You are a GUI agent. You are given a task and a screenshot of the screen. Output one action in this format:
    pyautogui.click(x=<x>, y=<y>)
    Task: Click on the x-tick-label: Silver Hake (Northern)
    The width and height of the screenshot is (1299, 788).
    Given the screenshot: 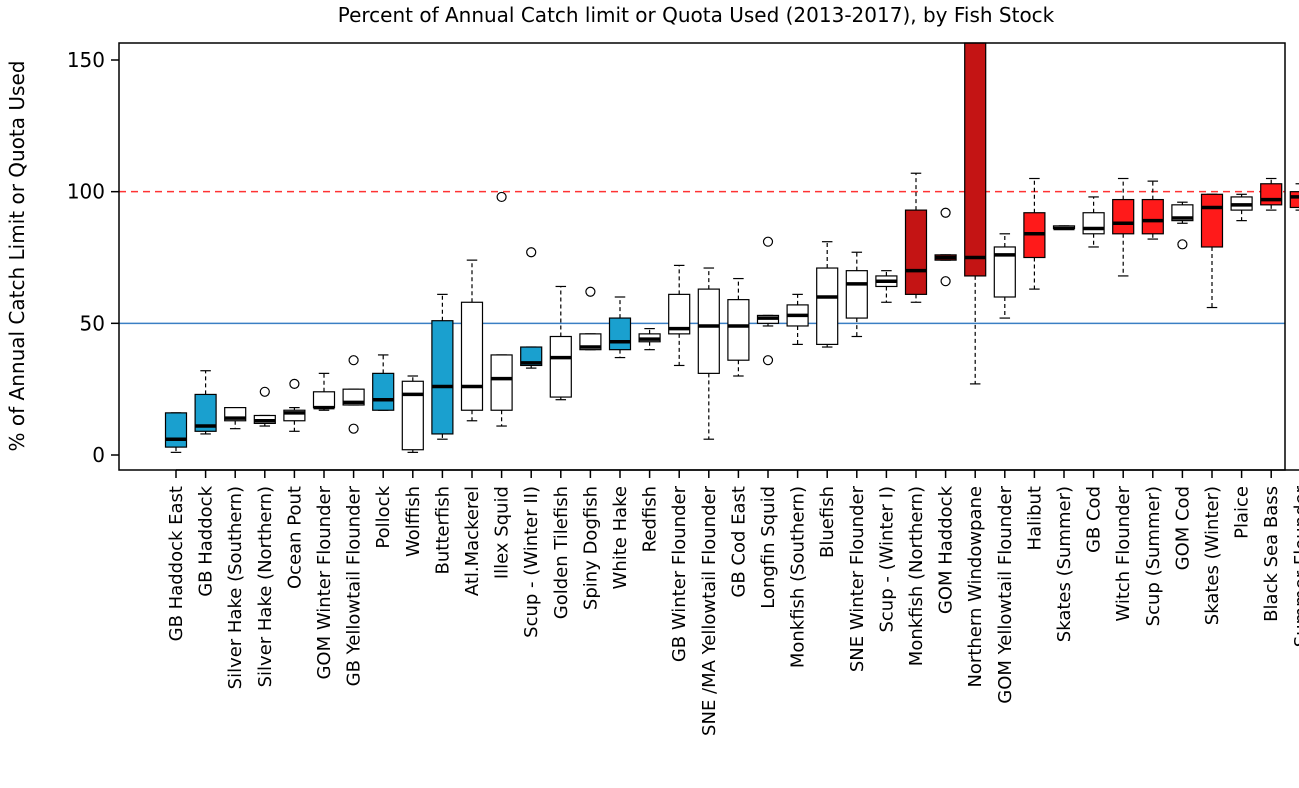 What is the action you would take?
    pyautogui.click(x=265, y=586)
    